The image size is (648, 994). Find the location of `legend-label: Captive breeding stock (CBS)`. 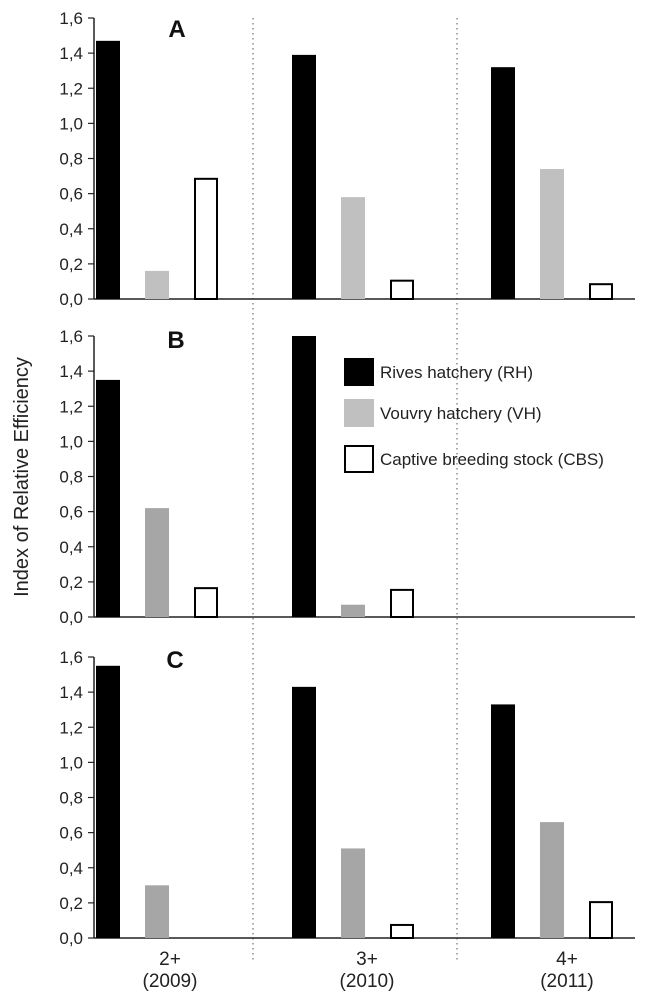

legend-label: Captive breeding stock (CBS) is located at coordinates (492, 459).